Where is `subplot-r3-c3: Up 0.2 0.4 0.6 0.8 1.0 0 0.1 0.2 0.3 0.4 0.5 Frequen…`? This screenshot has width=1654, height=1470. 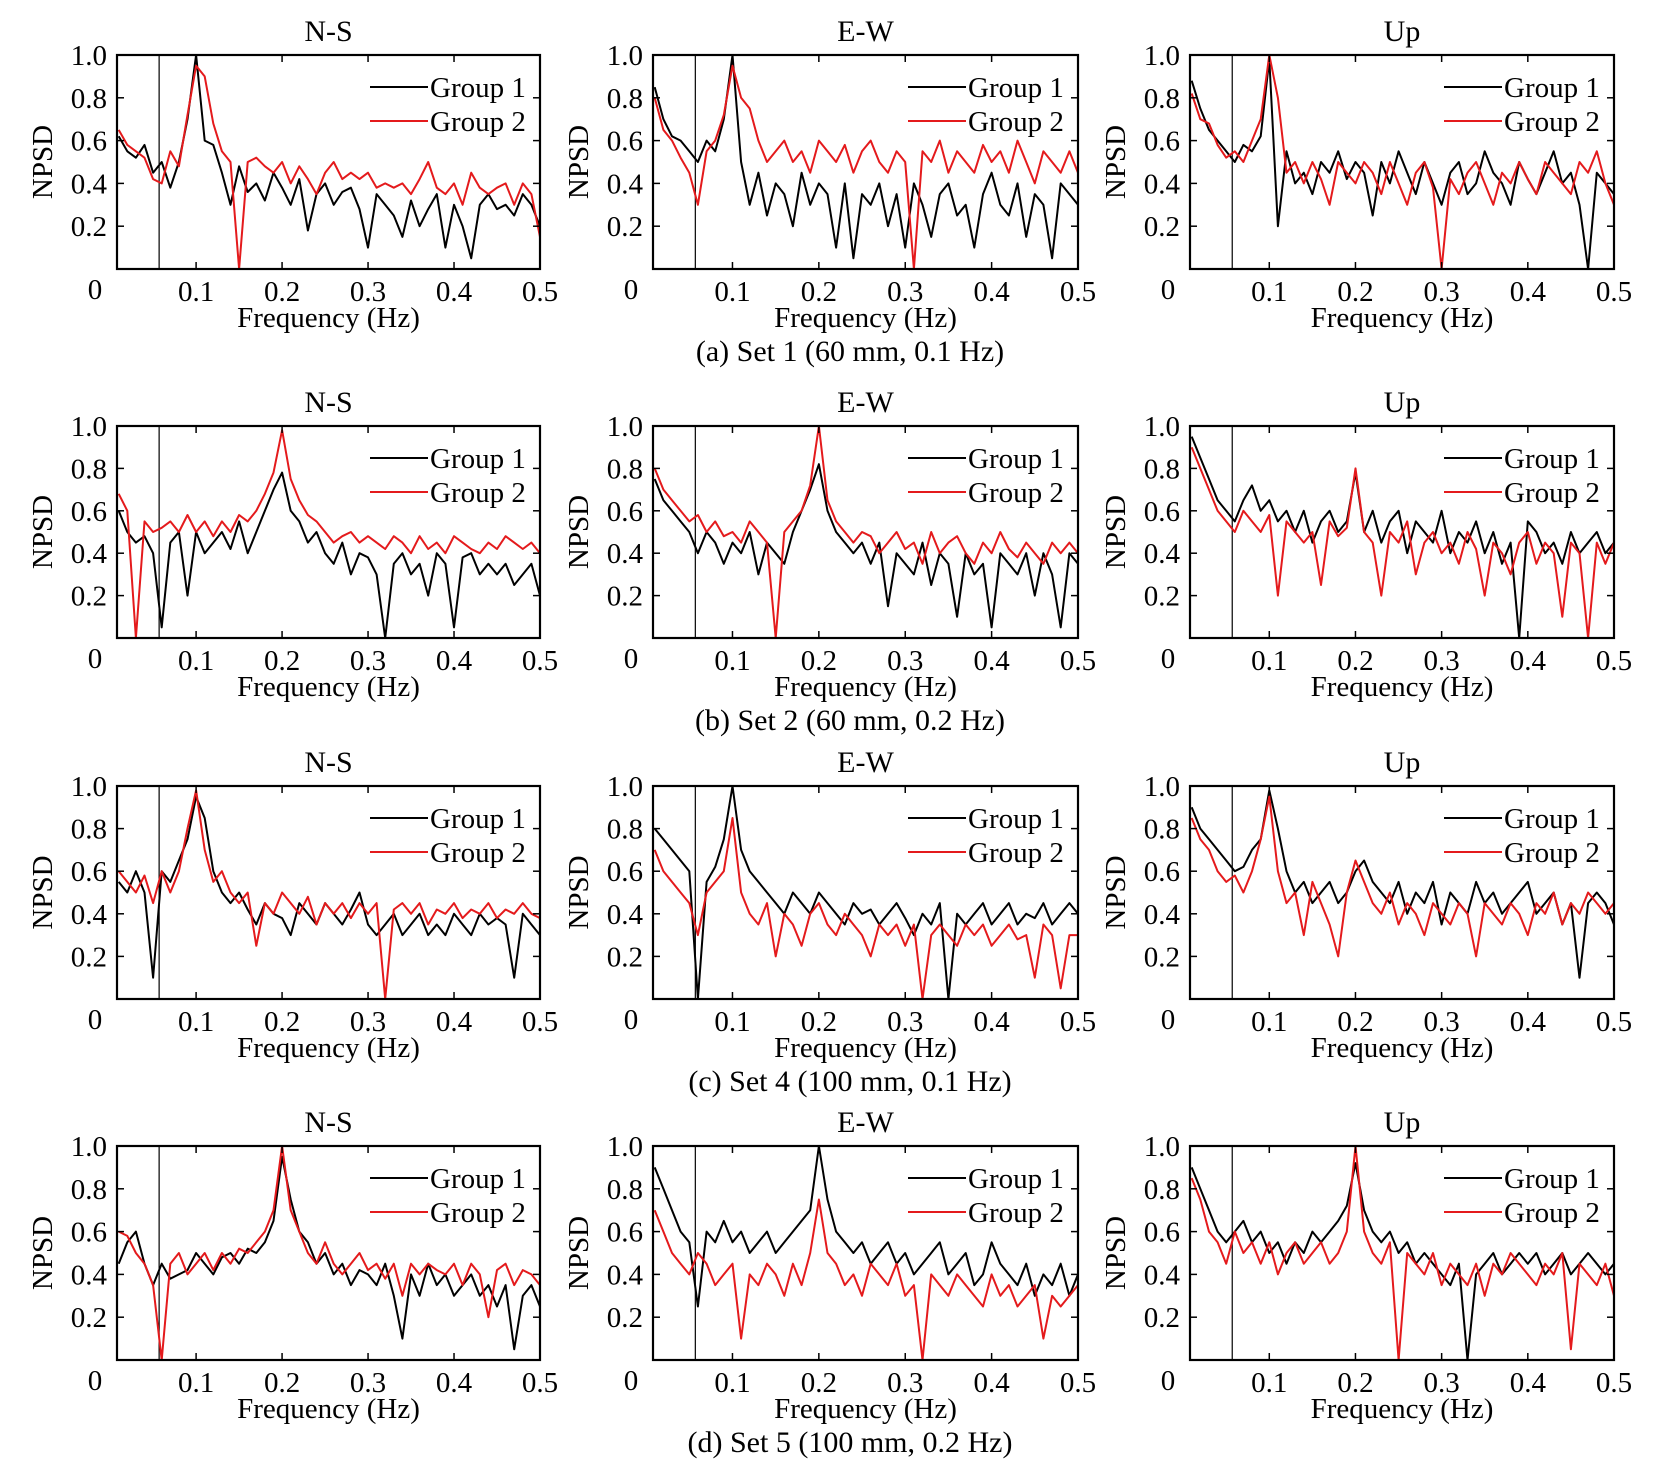 subplot-r3-c3: Up 0.2 0.4 0.6 0.8 1.0 0 0.1 0.2 0.3 0.4 0.5 Frequen… is located at coordinates (1366, 905).